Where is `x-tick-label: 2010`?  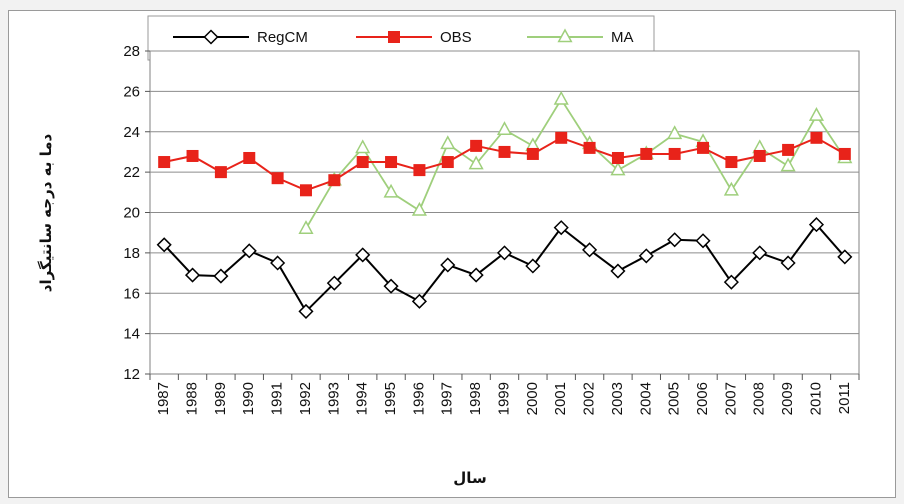
x-tick-label: 2010 is located at coordinates (815, 398).